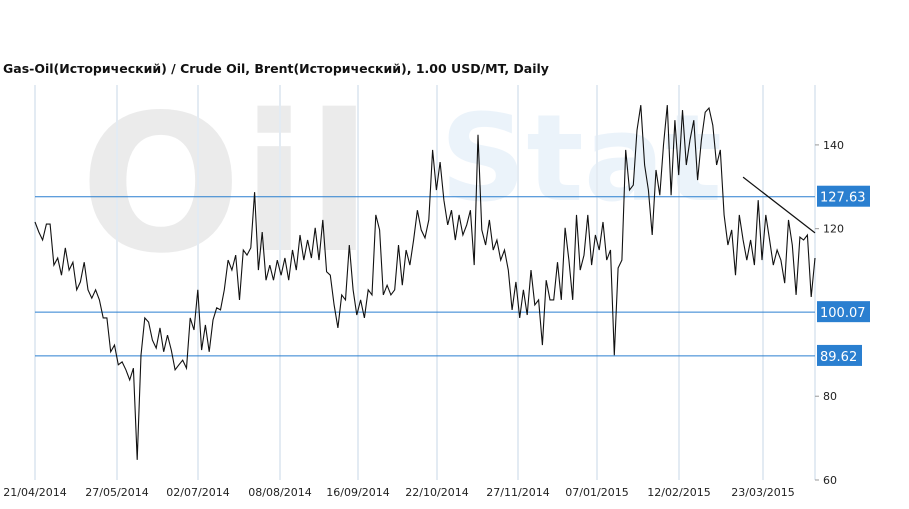 Image resolution: width=909 pixels, height=509 pixels. I want to click on x-tick-label: 08/08/2014, so click(279, 492).